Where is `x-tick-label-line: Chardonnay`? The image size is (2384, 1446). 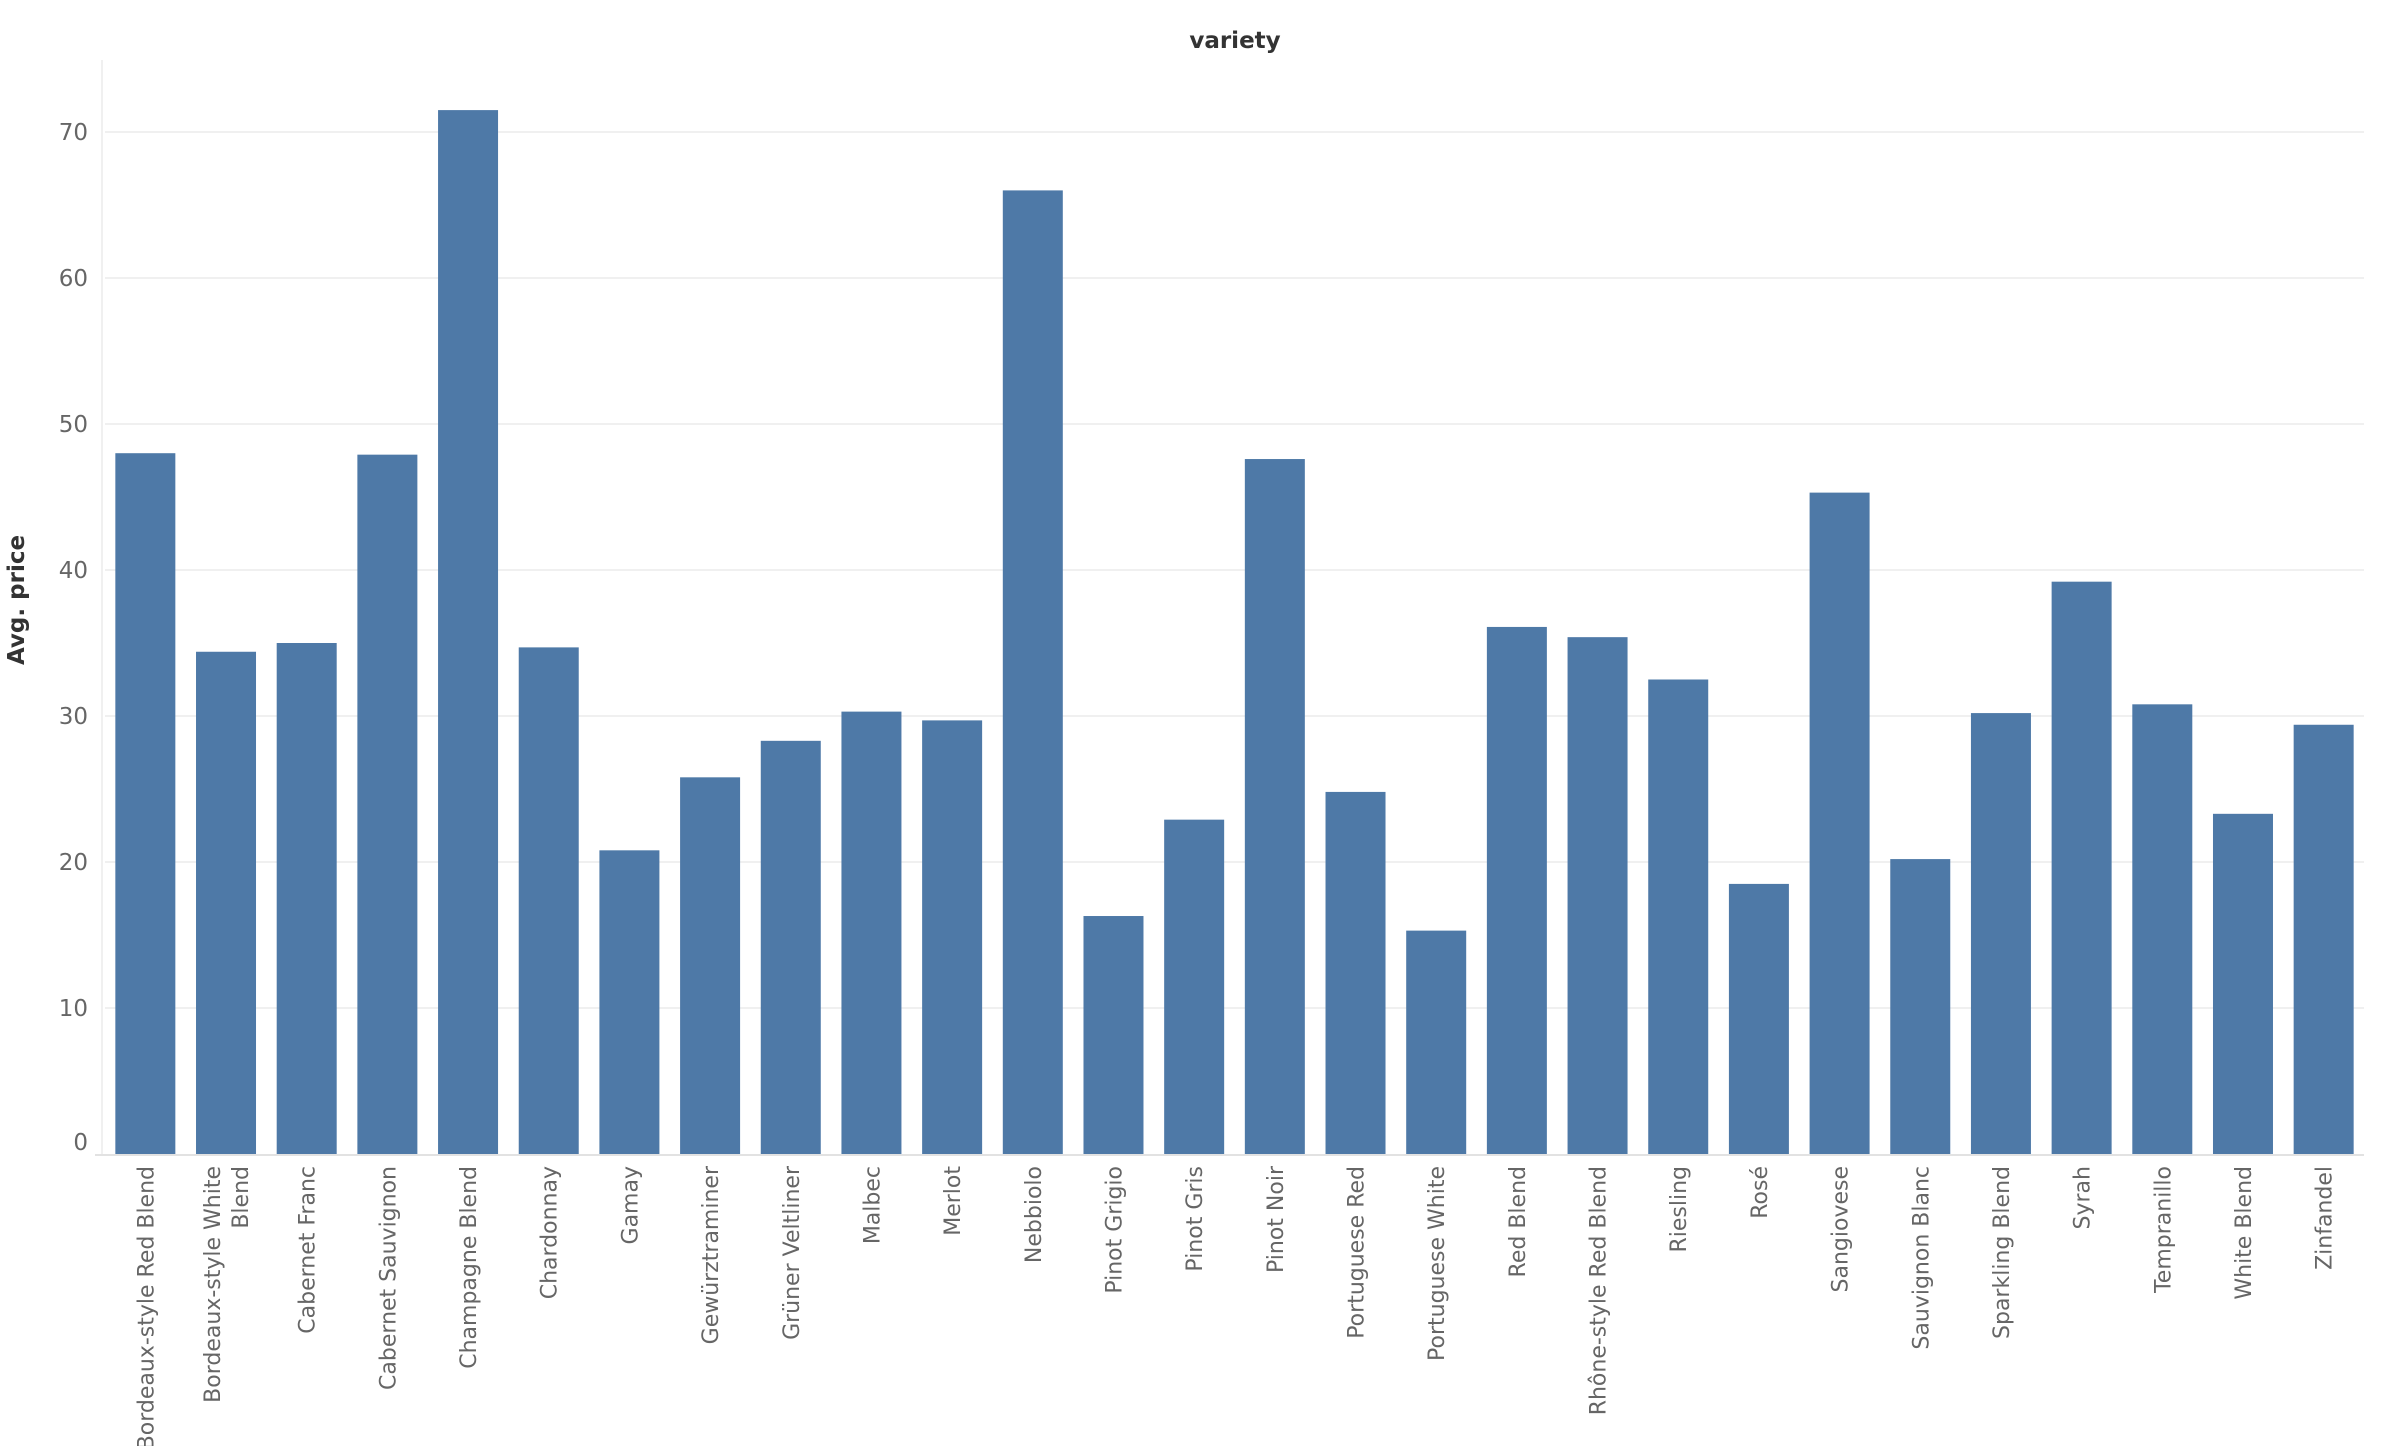 x-tick-label-line: Chardonnay is located at coordinates (550, 1232).